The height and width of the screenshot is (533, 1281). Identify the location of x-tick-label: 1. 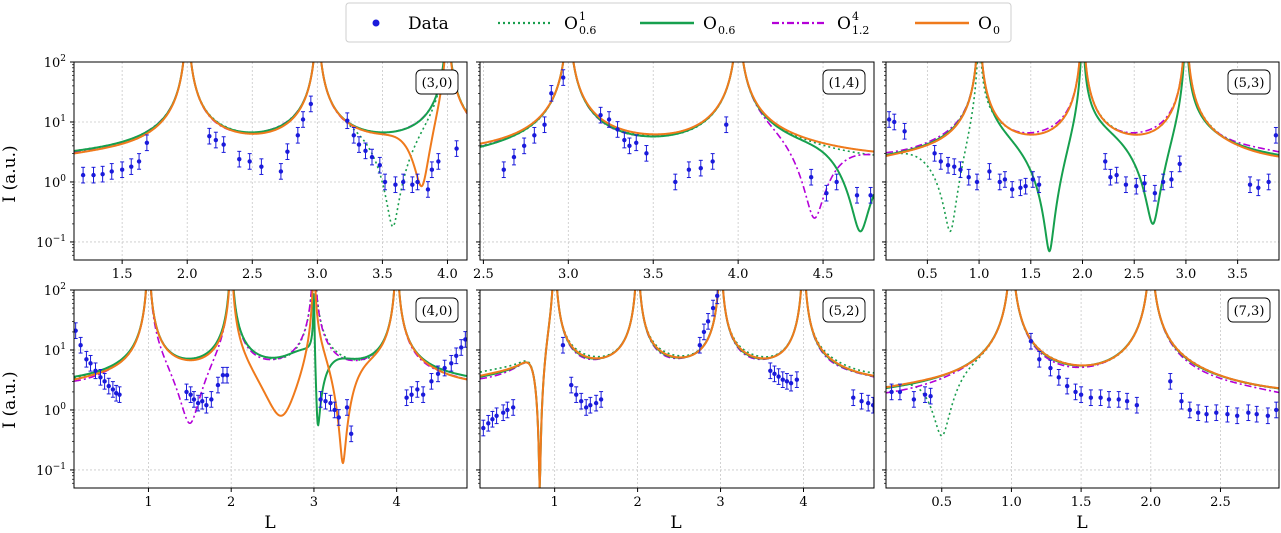
(555, 502).